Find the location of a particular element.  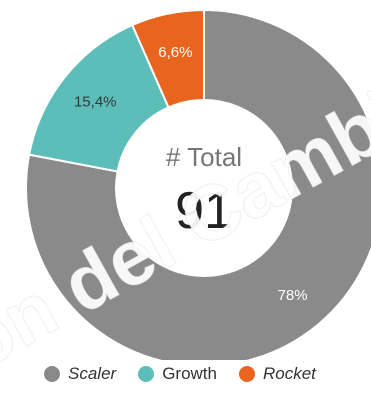

legend-item-growth: Growth is located at coordinates (177, 374).